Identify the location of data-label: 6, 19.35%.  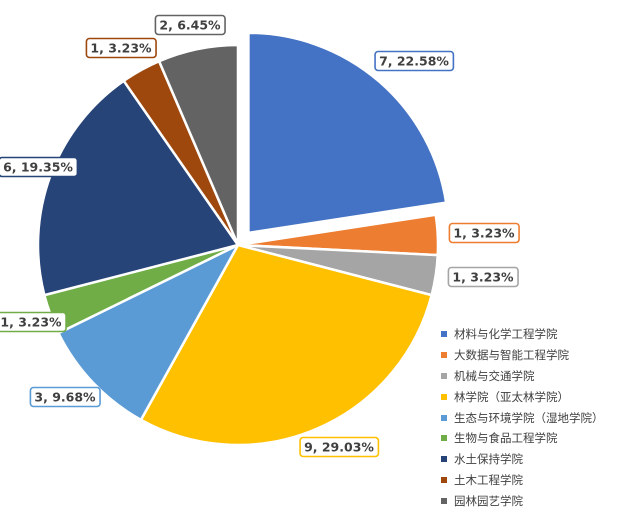
(39, 167).